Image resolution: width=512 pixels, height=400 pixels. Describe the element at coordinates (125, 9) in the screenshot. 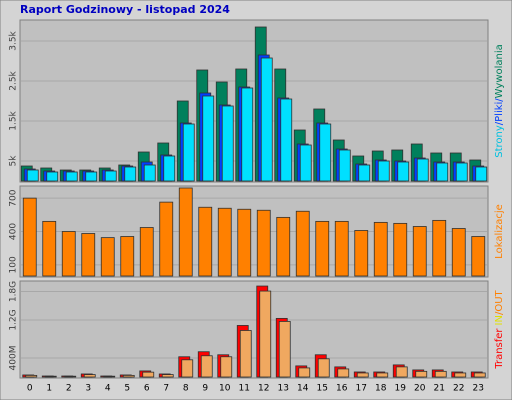

I see `chart-title: Raport Godzinowy - listopad 2024` at that location.